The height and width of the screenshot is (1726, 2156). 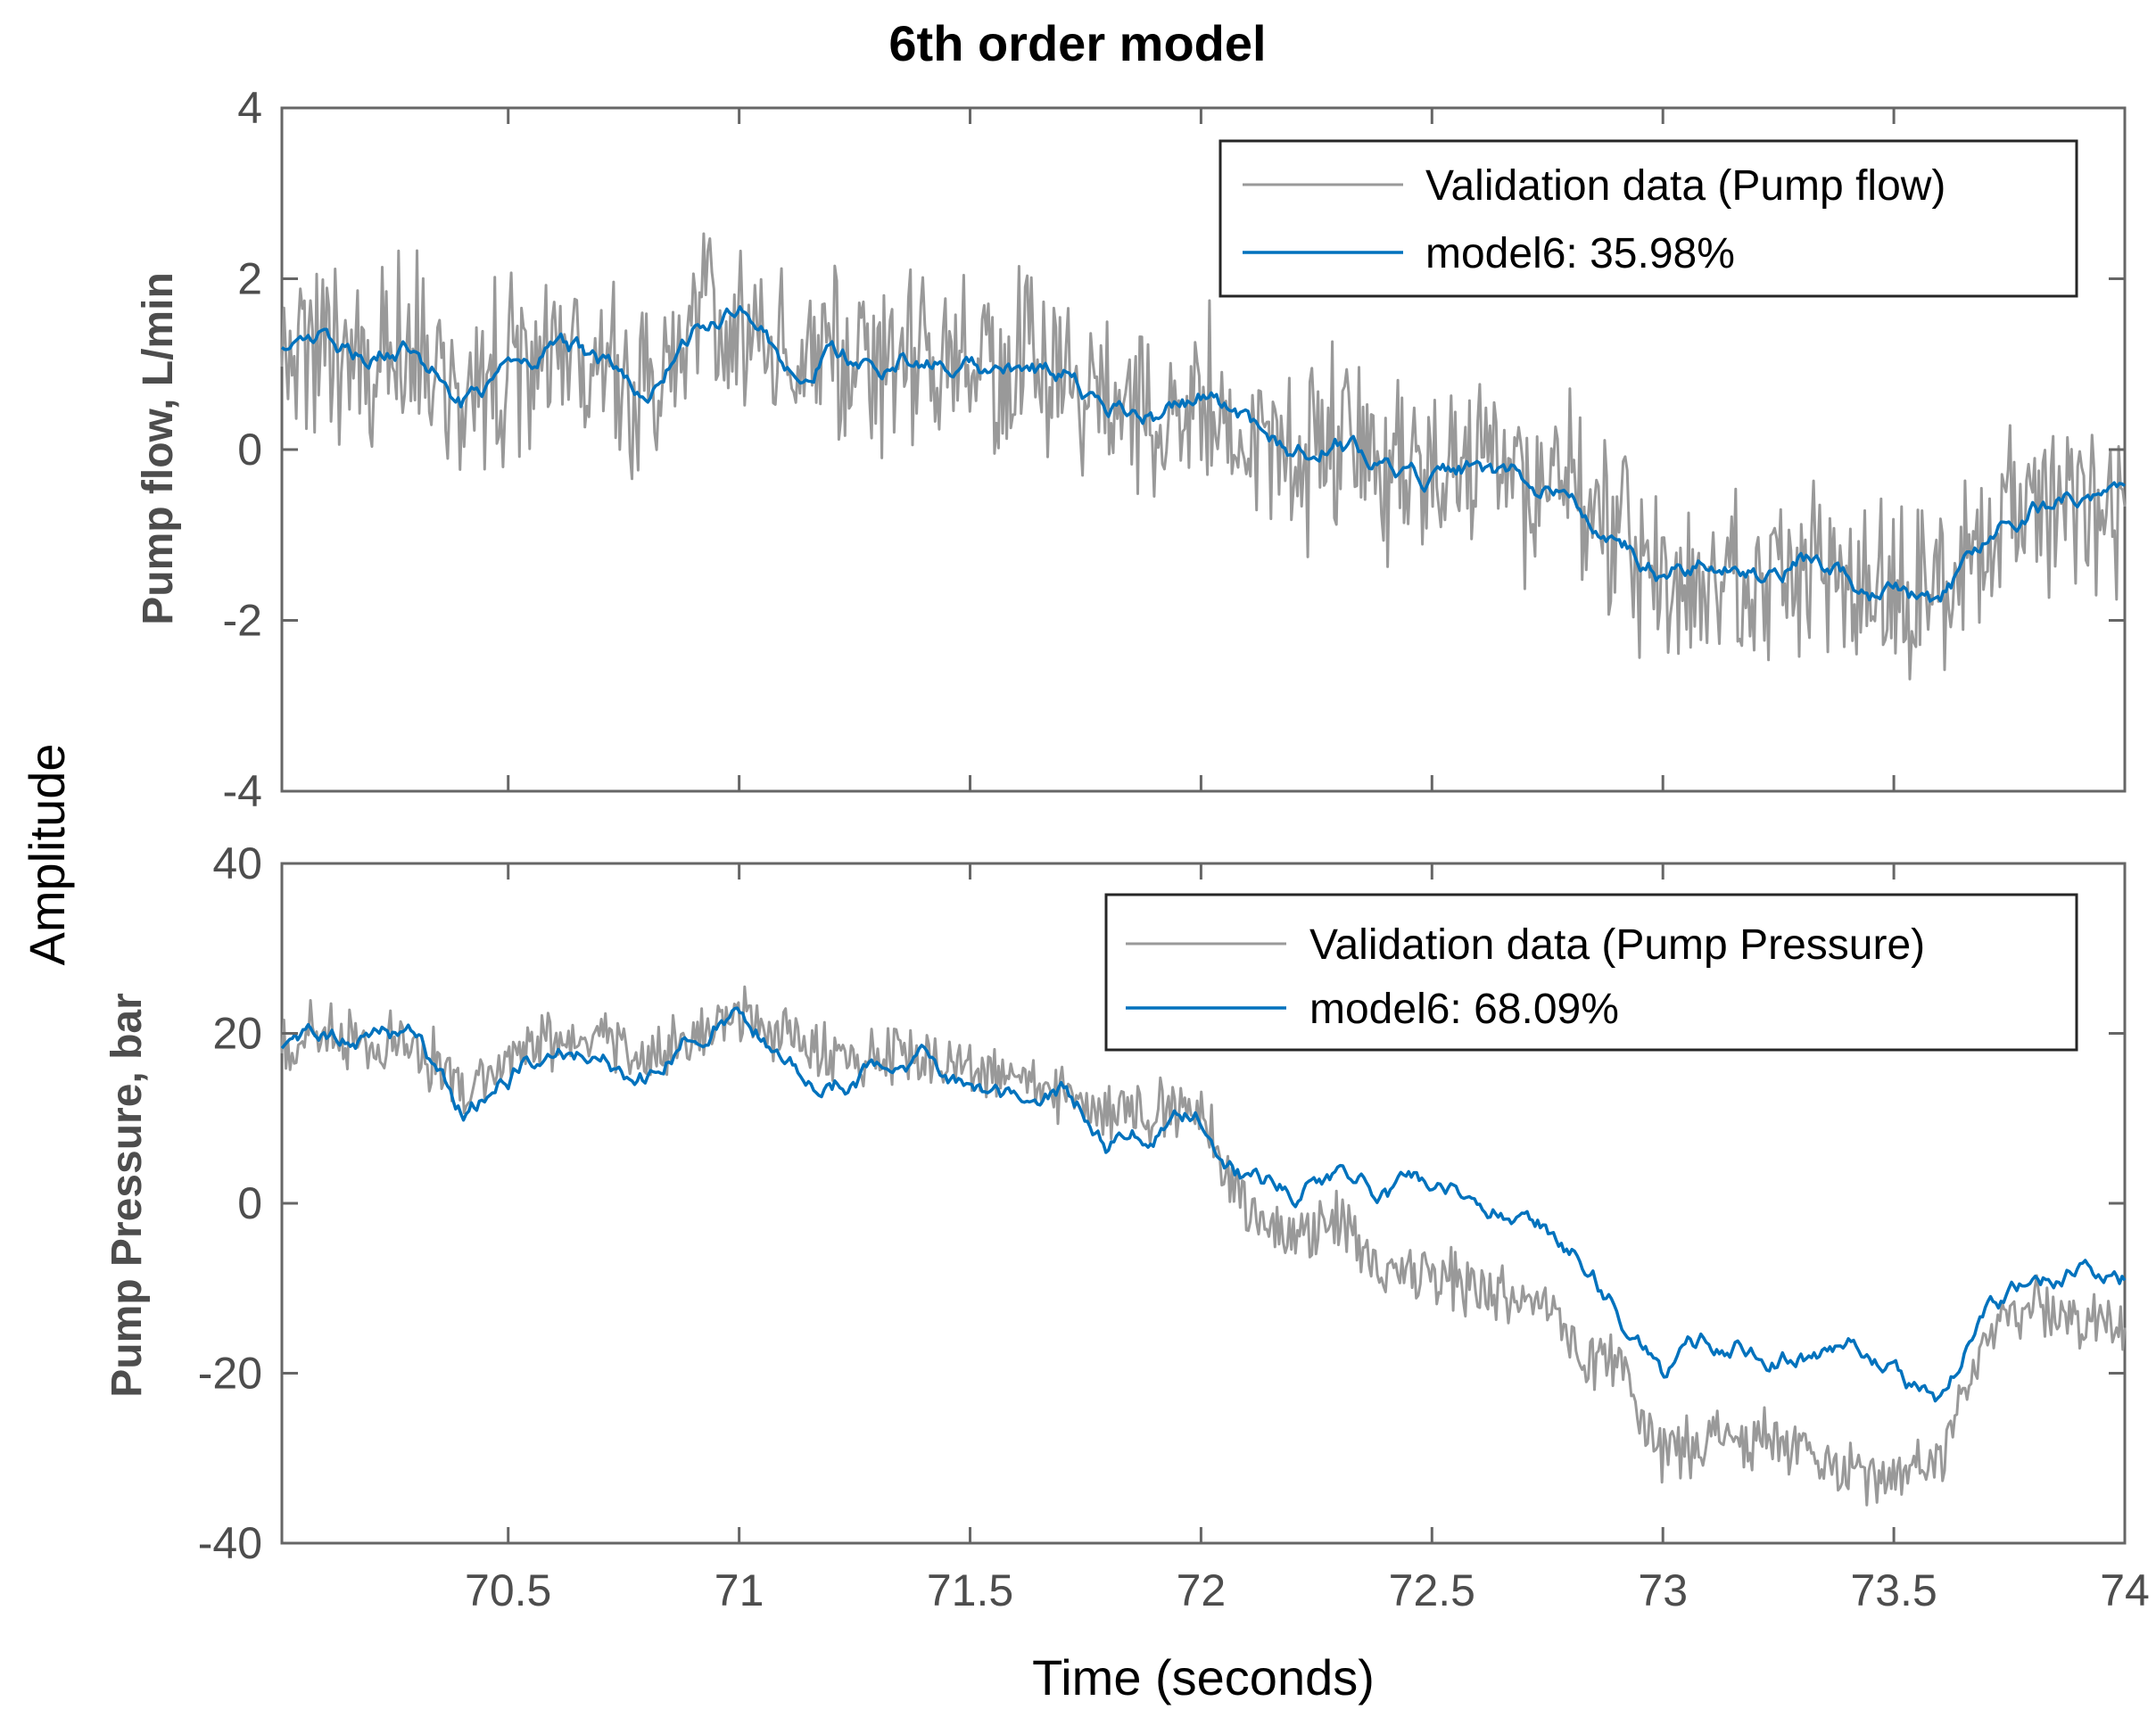 I want to click on y-tick-label-1-4: 40, so click(x=237, y=863).